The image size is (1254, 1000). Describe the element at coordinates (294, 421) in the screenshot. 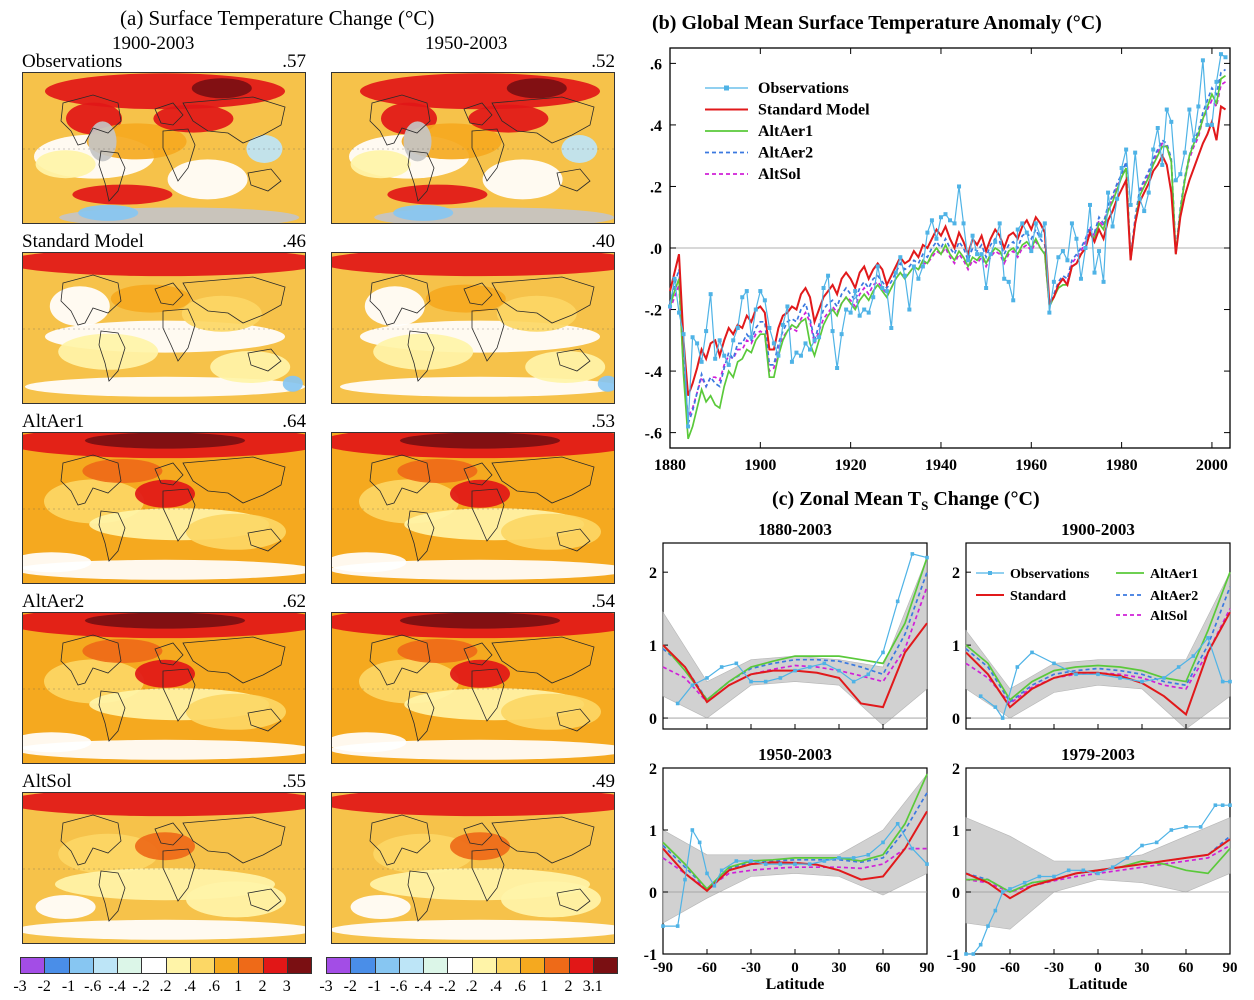

I see `map-value: .64` at that location.